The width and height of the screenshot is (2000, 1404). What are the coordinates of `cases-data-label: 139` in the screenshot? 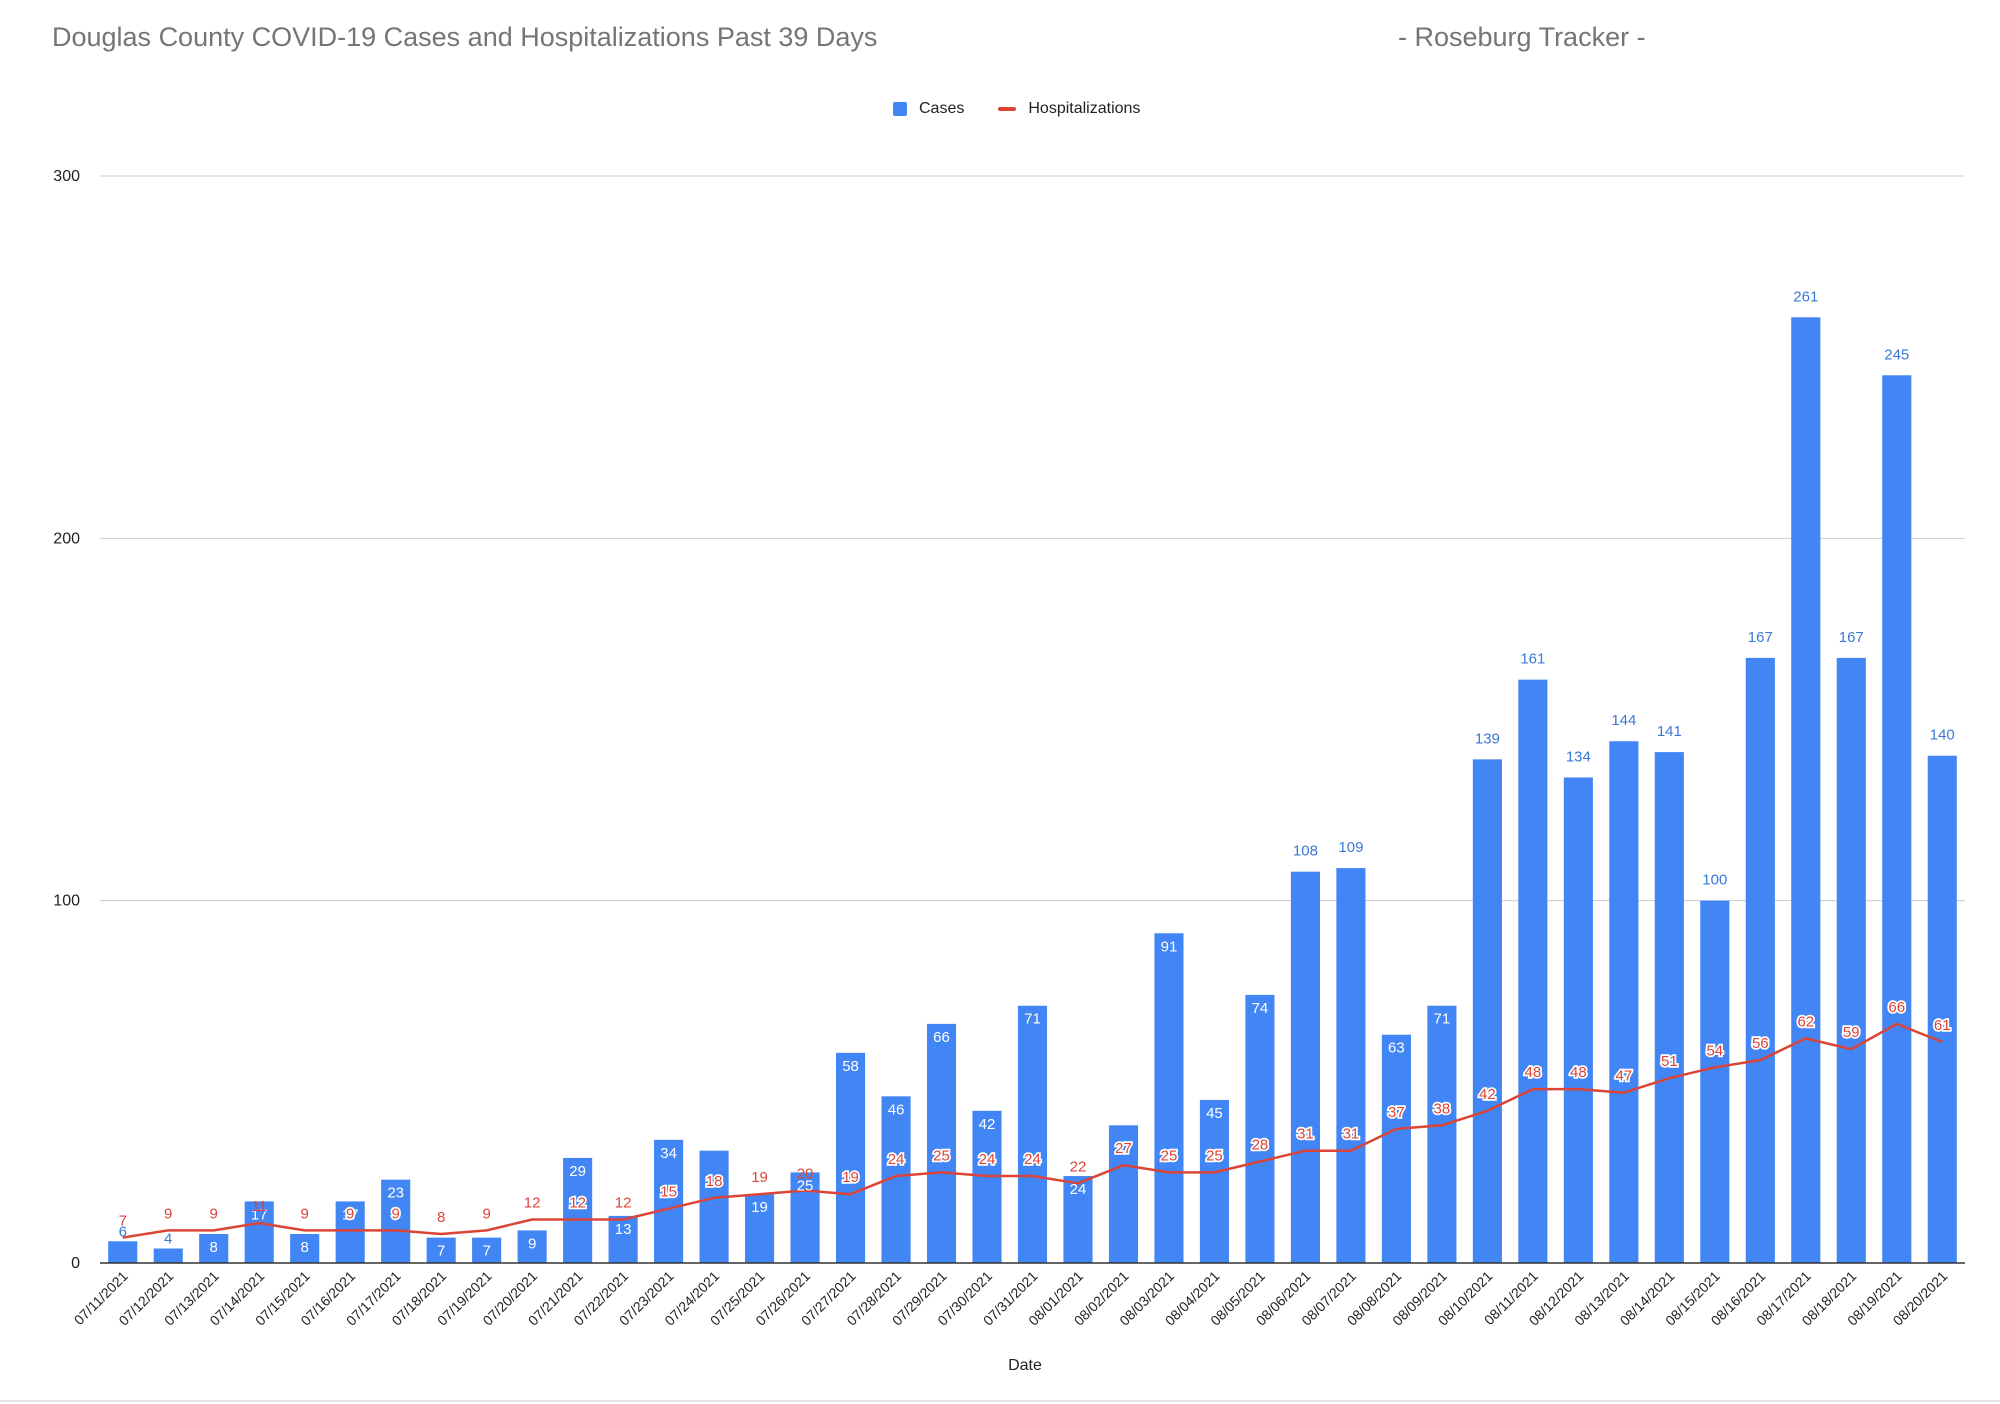 It's located at (1487, 738).